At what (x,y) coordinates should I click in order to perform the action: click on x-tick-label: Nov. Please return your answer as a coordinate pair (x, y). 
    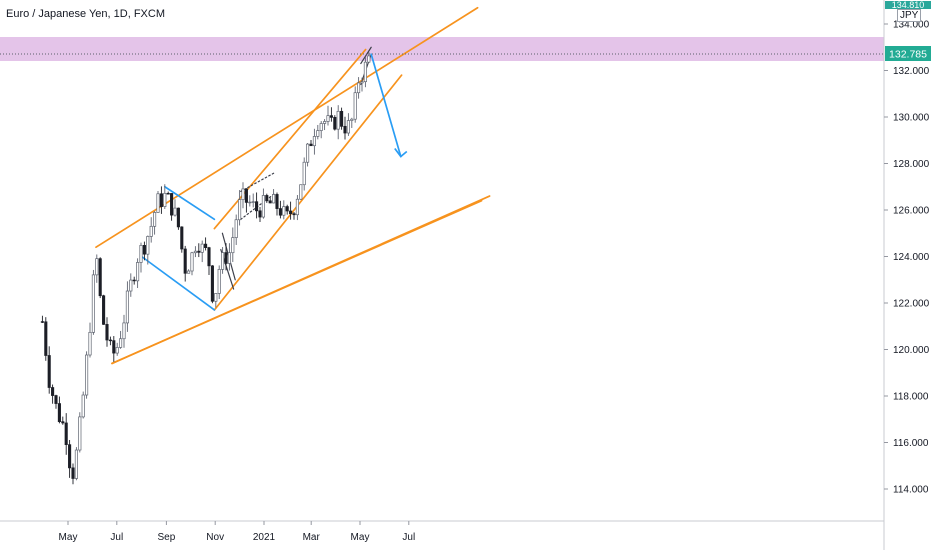
    Looking at the image, I should click on (215, 537).